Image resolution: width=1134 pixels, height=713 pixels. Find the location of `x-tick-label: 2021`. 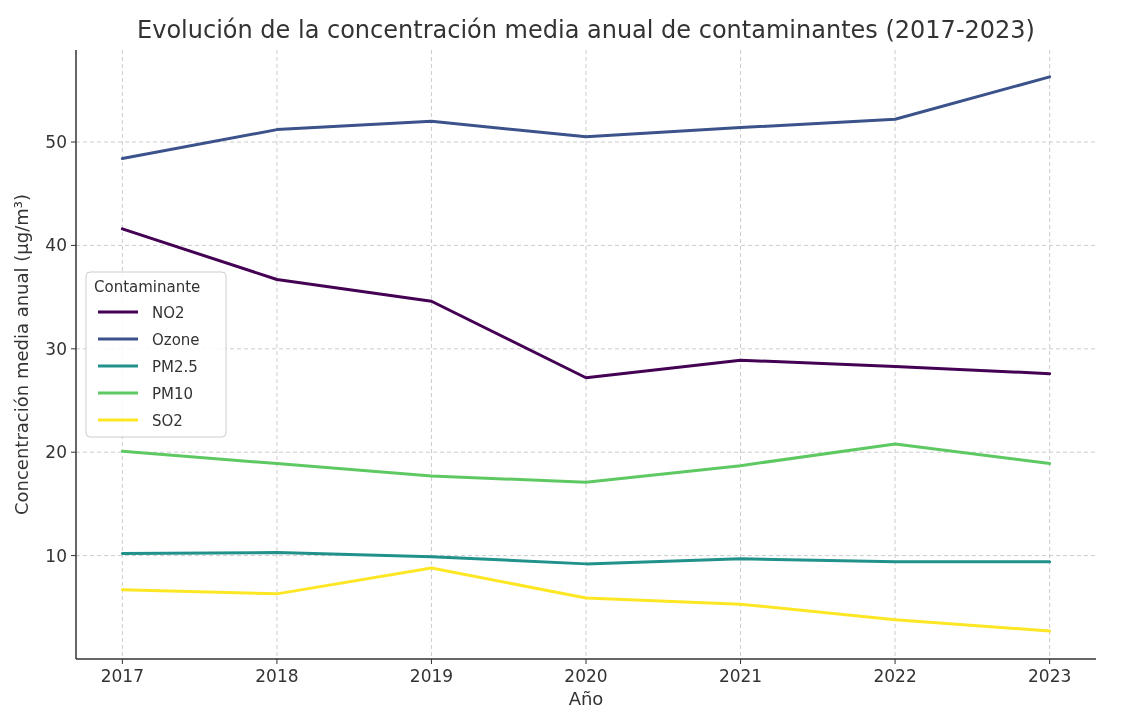

x-tick-label: 2021 is located at coordinates (740, 676).